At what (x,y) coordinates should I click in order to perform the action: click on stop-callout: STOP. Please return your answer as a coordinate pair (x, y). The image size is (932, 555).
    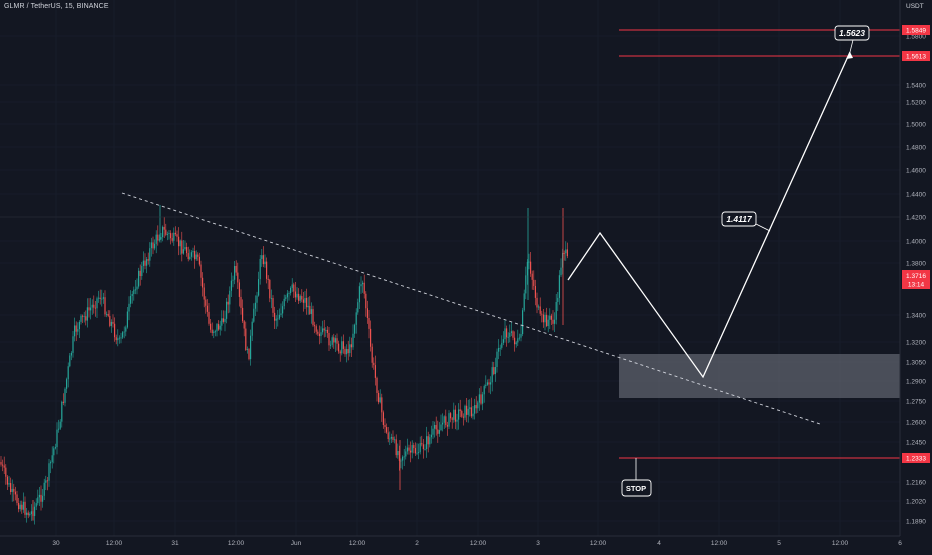
    Looking at the image, I should click on (636, 477).